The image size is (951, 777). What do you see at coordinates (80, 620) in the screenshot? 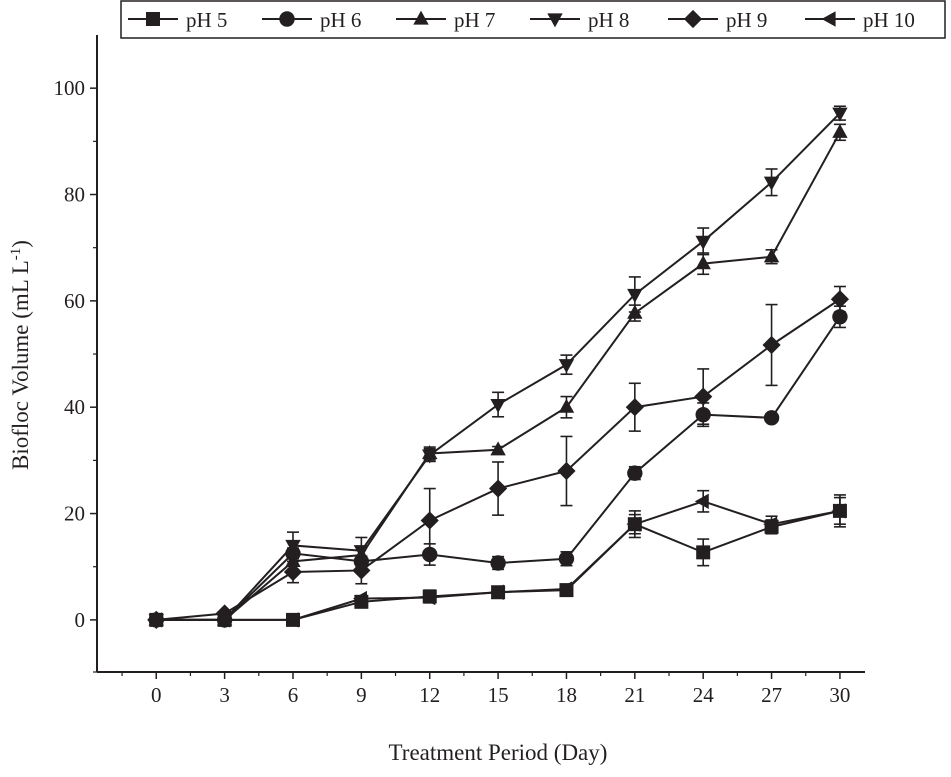
I see `y-tick-label: 0` at bounding box center [80, 620].